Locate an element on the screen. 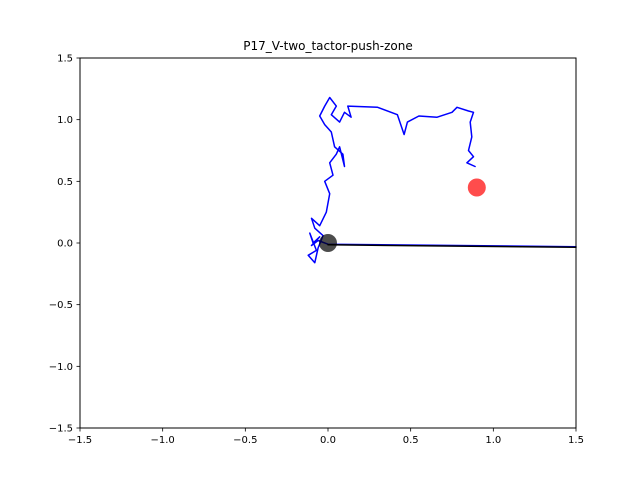  x-tick-label: 0.5 is located at coordinates (411, 440).